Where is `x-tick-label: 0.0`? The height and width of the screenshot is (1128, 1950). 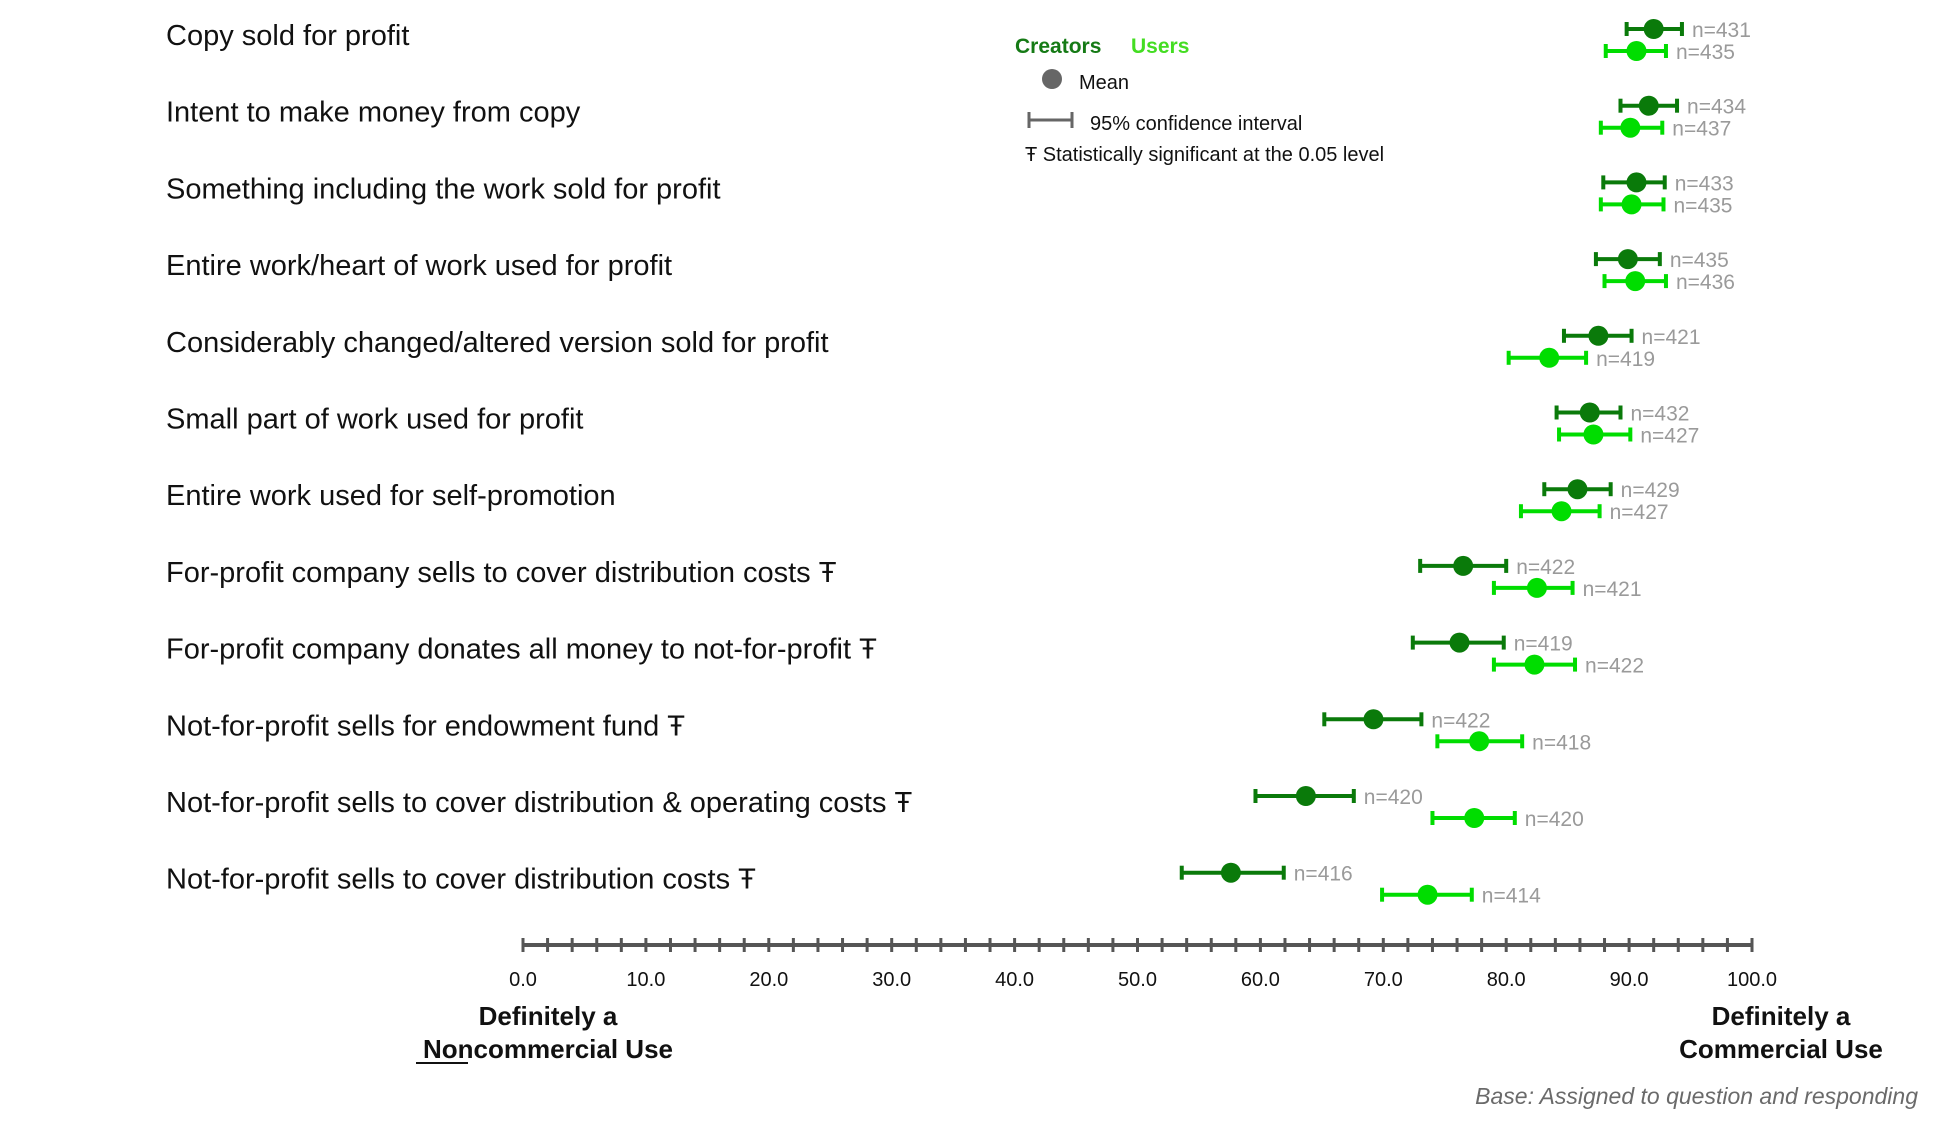 x-tick-label: 0.0 is located at coordinates (523, 980).